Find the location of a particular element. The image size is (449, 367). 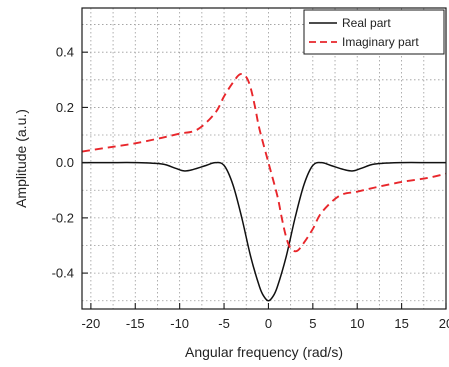

x-tick-label: -5 is located at coordinates (224, 323).